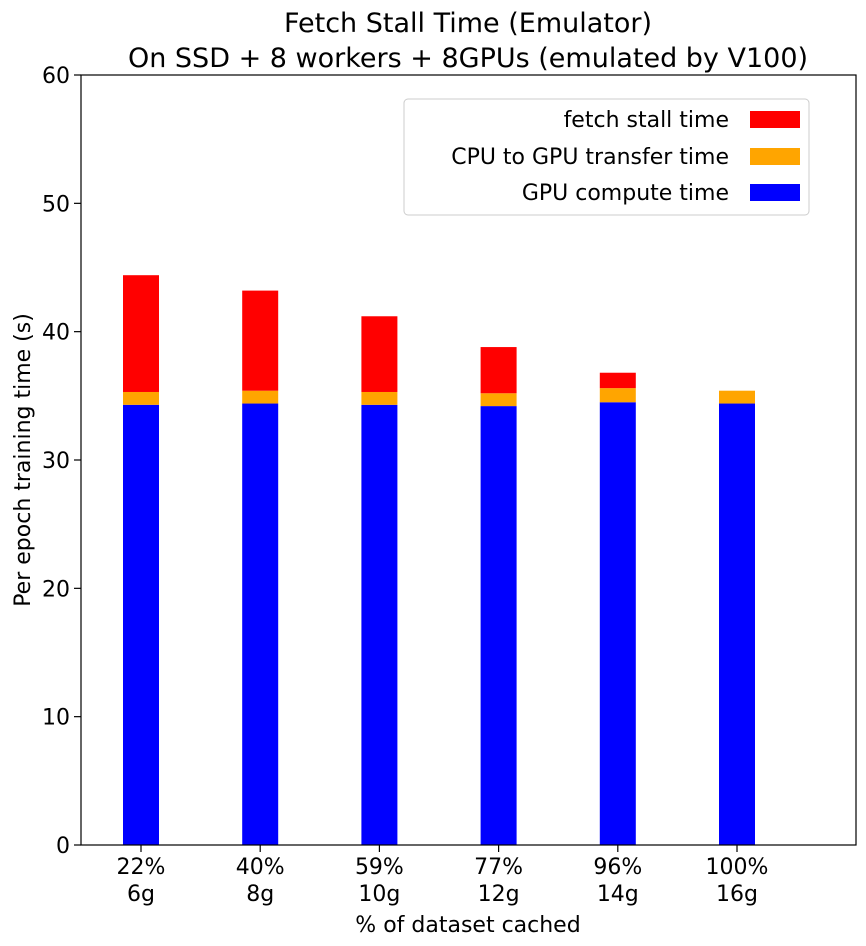 The height and width of the screenshot is (946, 866). Describe the element at coordinates (23, 460) in the screenshot. I see `y-axis-label: Per epoch training time (s)` at that location.